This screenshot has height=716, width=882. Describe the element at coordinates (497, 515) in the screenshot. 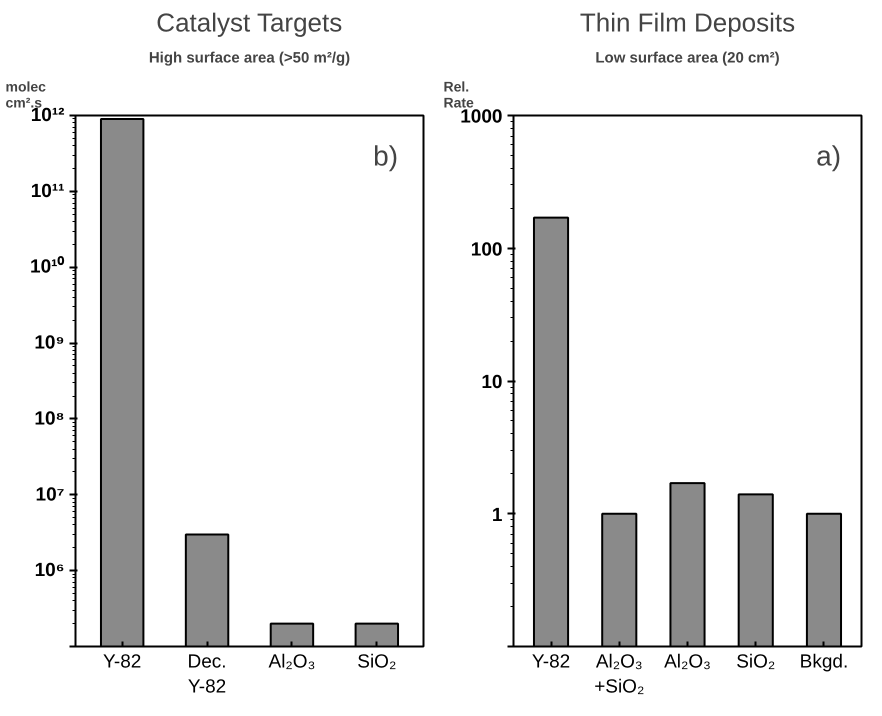

I see `y-tick-label: 1` at that location.